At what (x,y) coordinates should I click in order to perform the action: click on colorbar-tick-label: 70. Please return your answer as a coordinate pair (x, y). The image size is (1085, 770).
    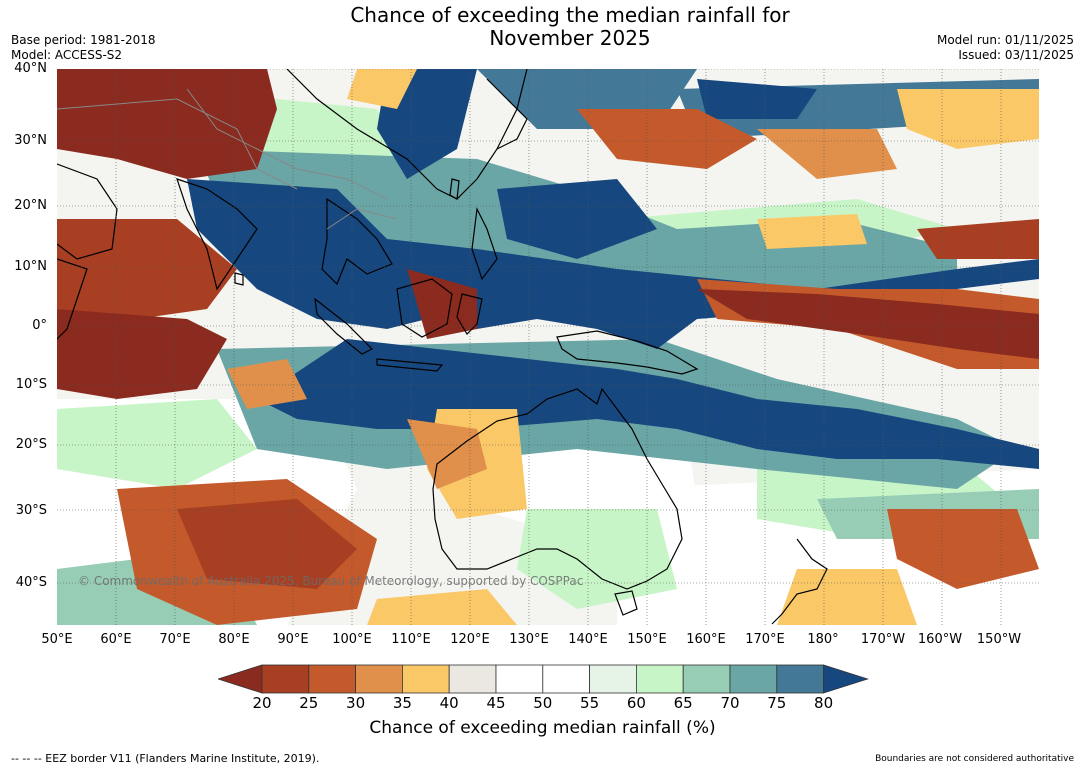
    Looking at the image, I should click on (730, 703).